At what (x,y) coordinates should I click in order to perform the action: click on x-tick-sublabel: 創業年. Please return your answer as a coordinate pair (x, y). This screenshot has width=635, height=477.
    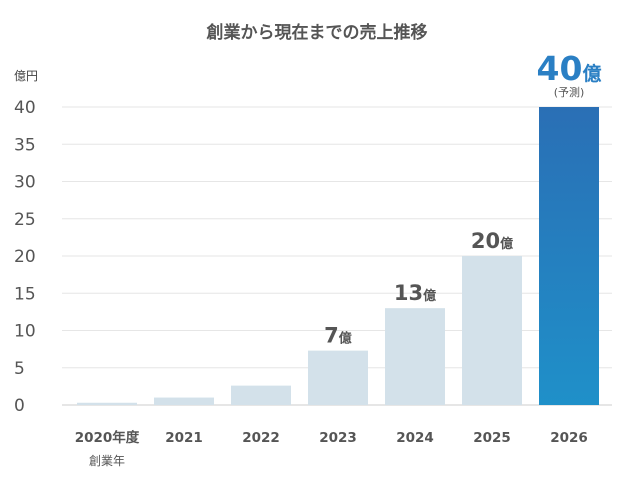
    Looking at the image, I should click on (107, 461).